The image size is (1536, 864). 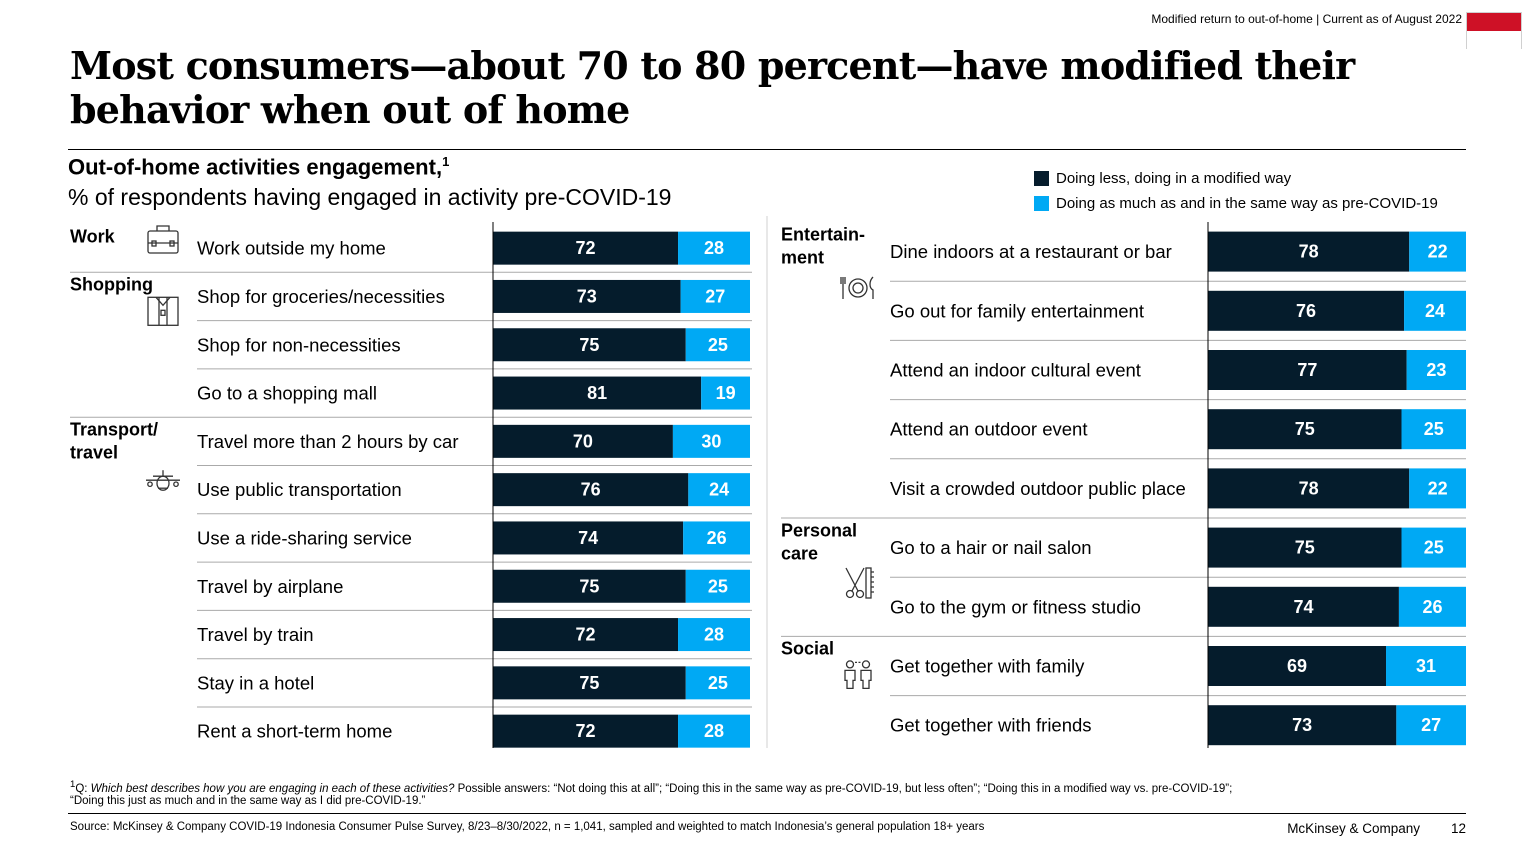 I want to click on footnote-mark: 1, so click(x=73, y=784).